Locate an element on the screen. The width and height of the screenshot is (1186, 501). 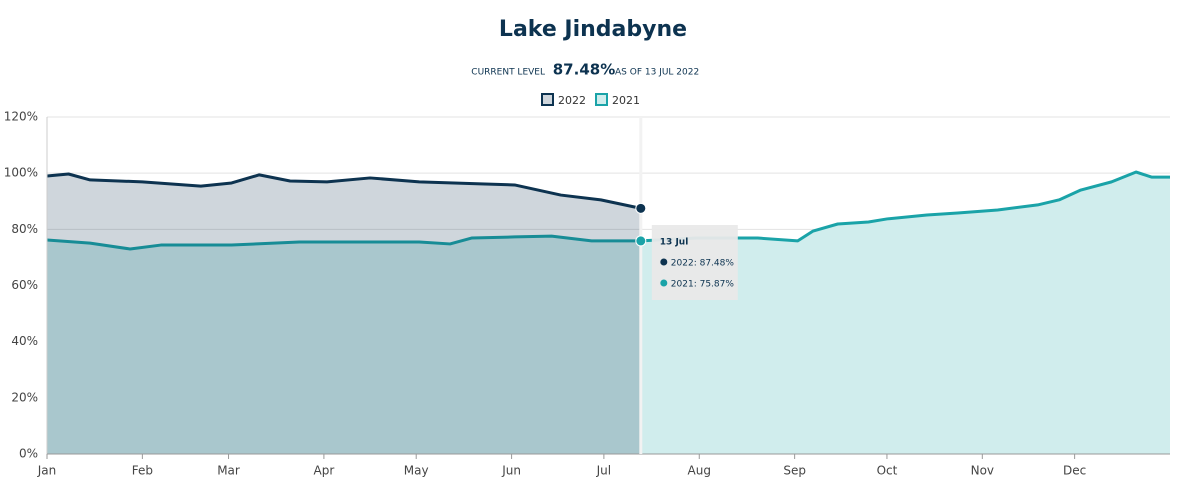
x-tick-label: Oct is located at coordinates (887, 471).